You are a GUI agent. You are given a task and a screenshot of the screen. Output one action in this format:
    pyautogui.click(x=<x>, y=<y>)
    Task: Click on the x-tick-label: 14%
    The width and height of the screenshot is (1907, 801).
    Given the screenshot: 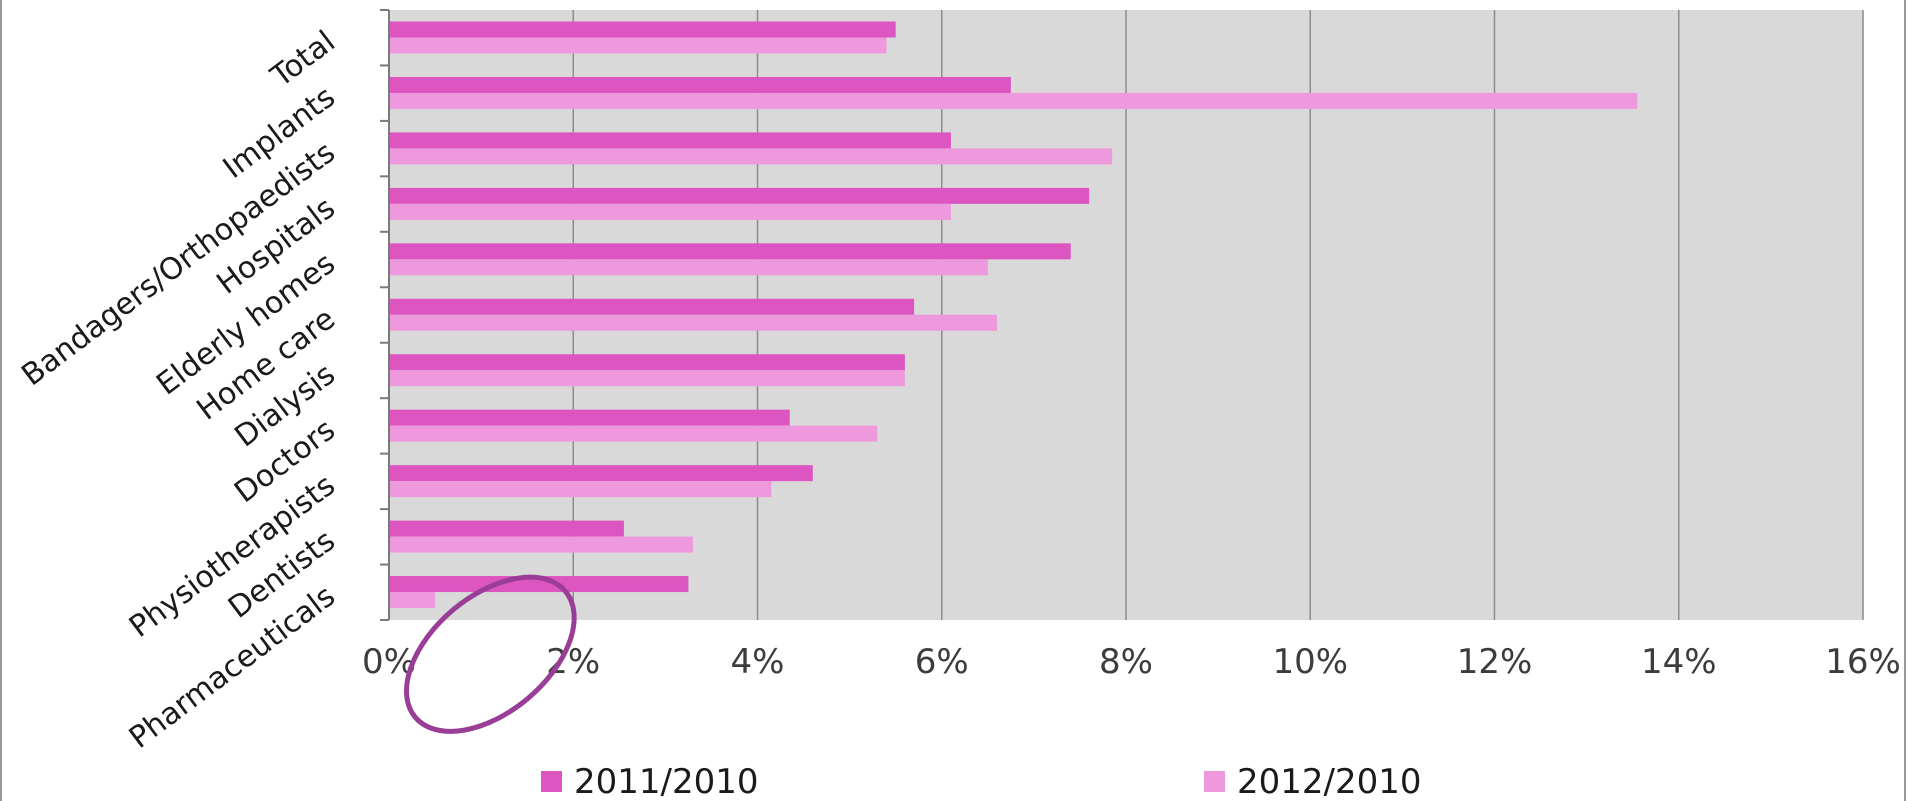 What is the action you would take?
    pyautogui.click(x=1679, y=662)
    